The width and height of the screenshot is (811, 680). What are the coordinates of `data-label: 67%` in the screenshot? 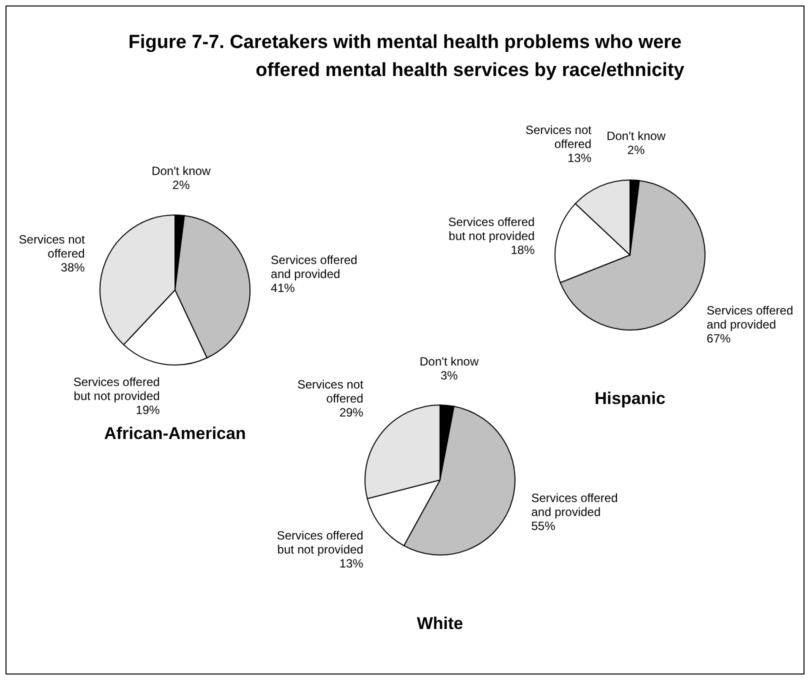 It's located at (718, 338).